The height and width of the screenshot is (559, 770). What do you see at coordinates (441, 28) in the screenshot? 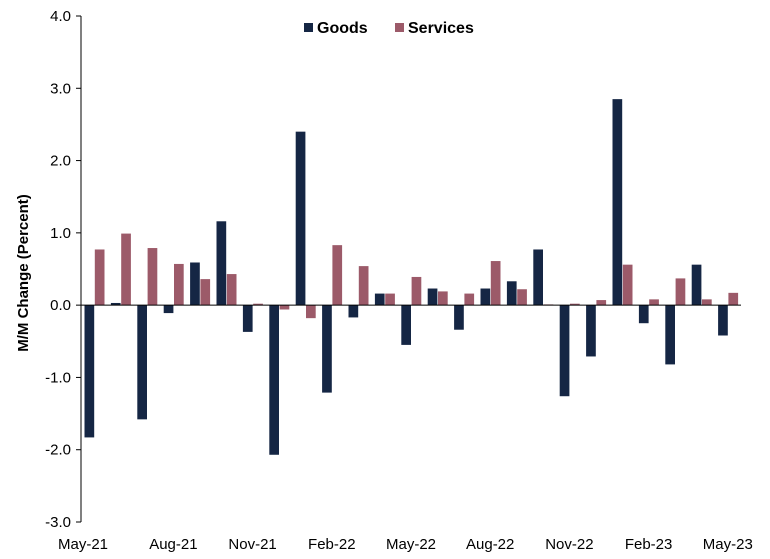
I see `legend-label-services: Services` at bounding box center [441, 28].